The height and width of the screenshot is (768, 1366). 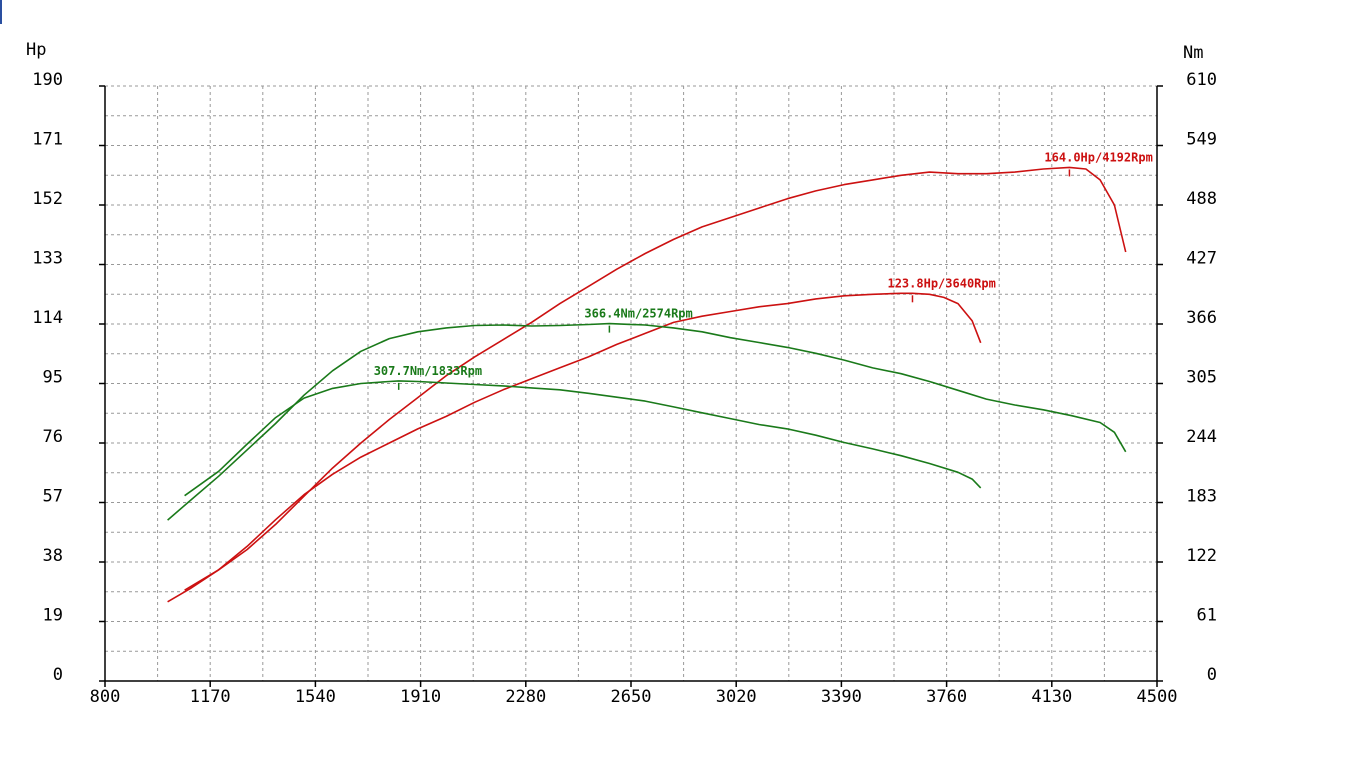 What do you see at coordinates (105, 697) in the screenshot?
I see `x-tick-label: 800` at bounding box center [105, 697].